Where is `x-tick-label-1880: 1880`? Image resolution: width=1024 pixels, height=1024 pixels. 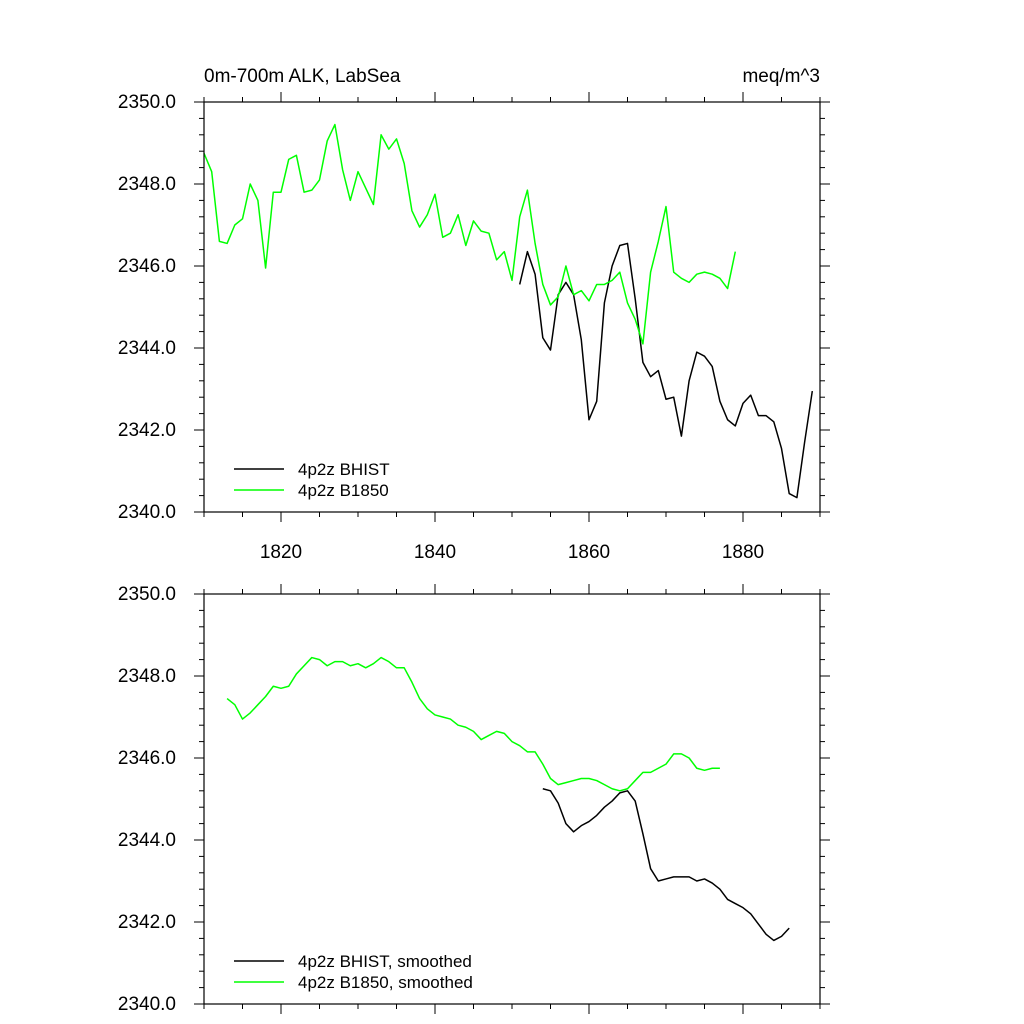 x-tick-label-1880: 1880 is located at coordinates (743, 552).